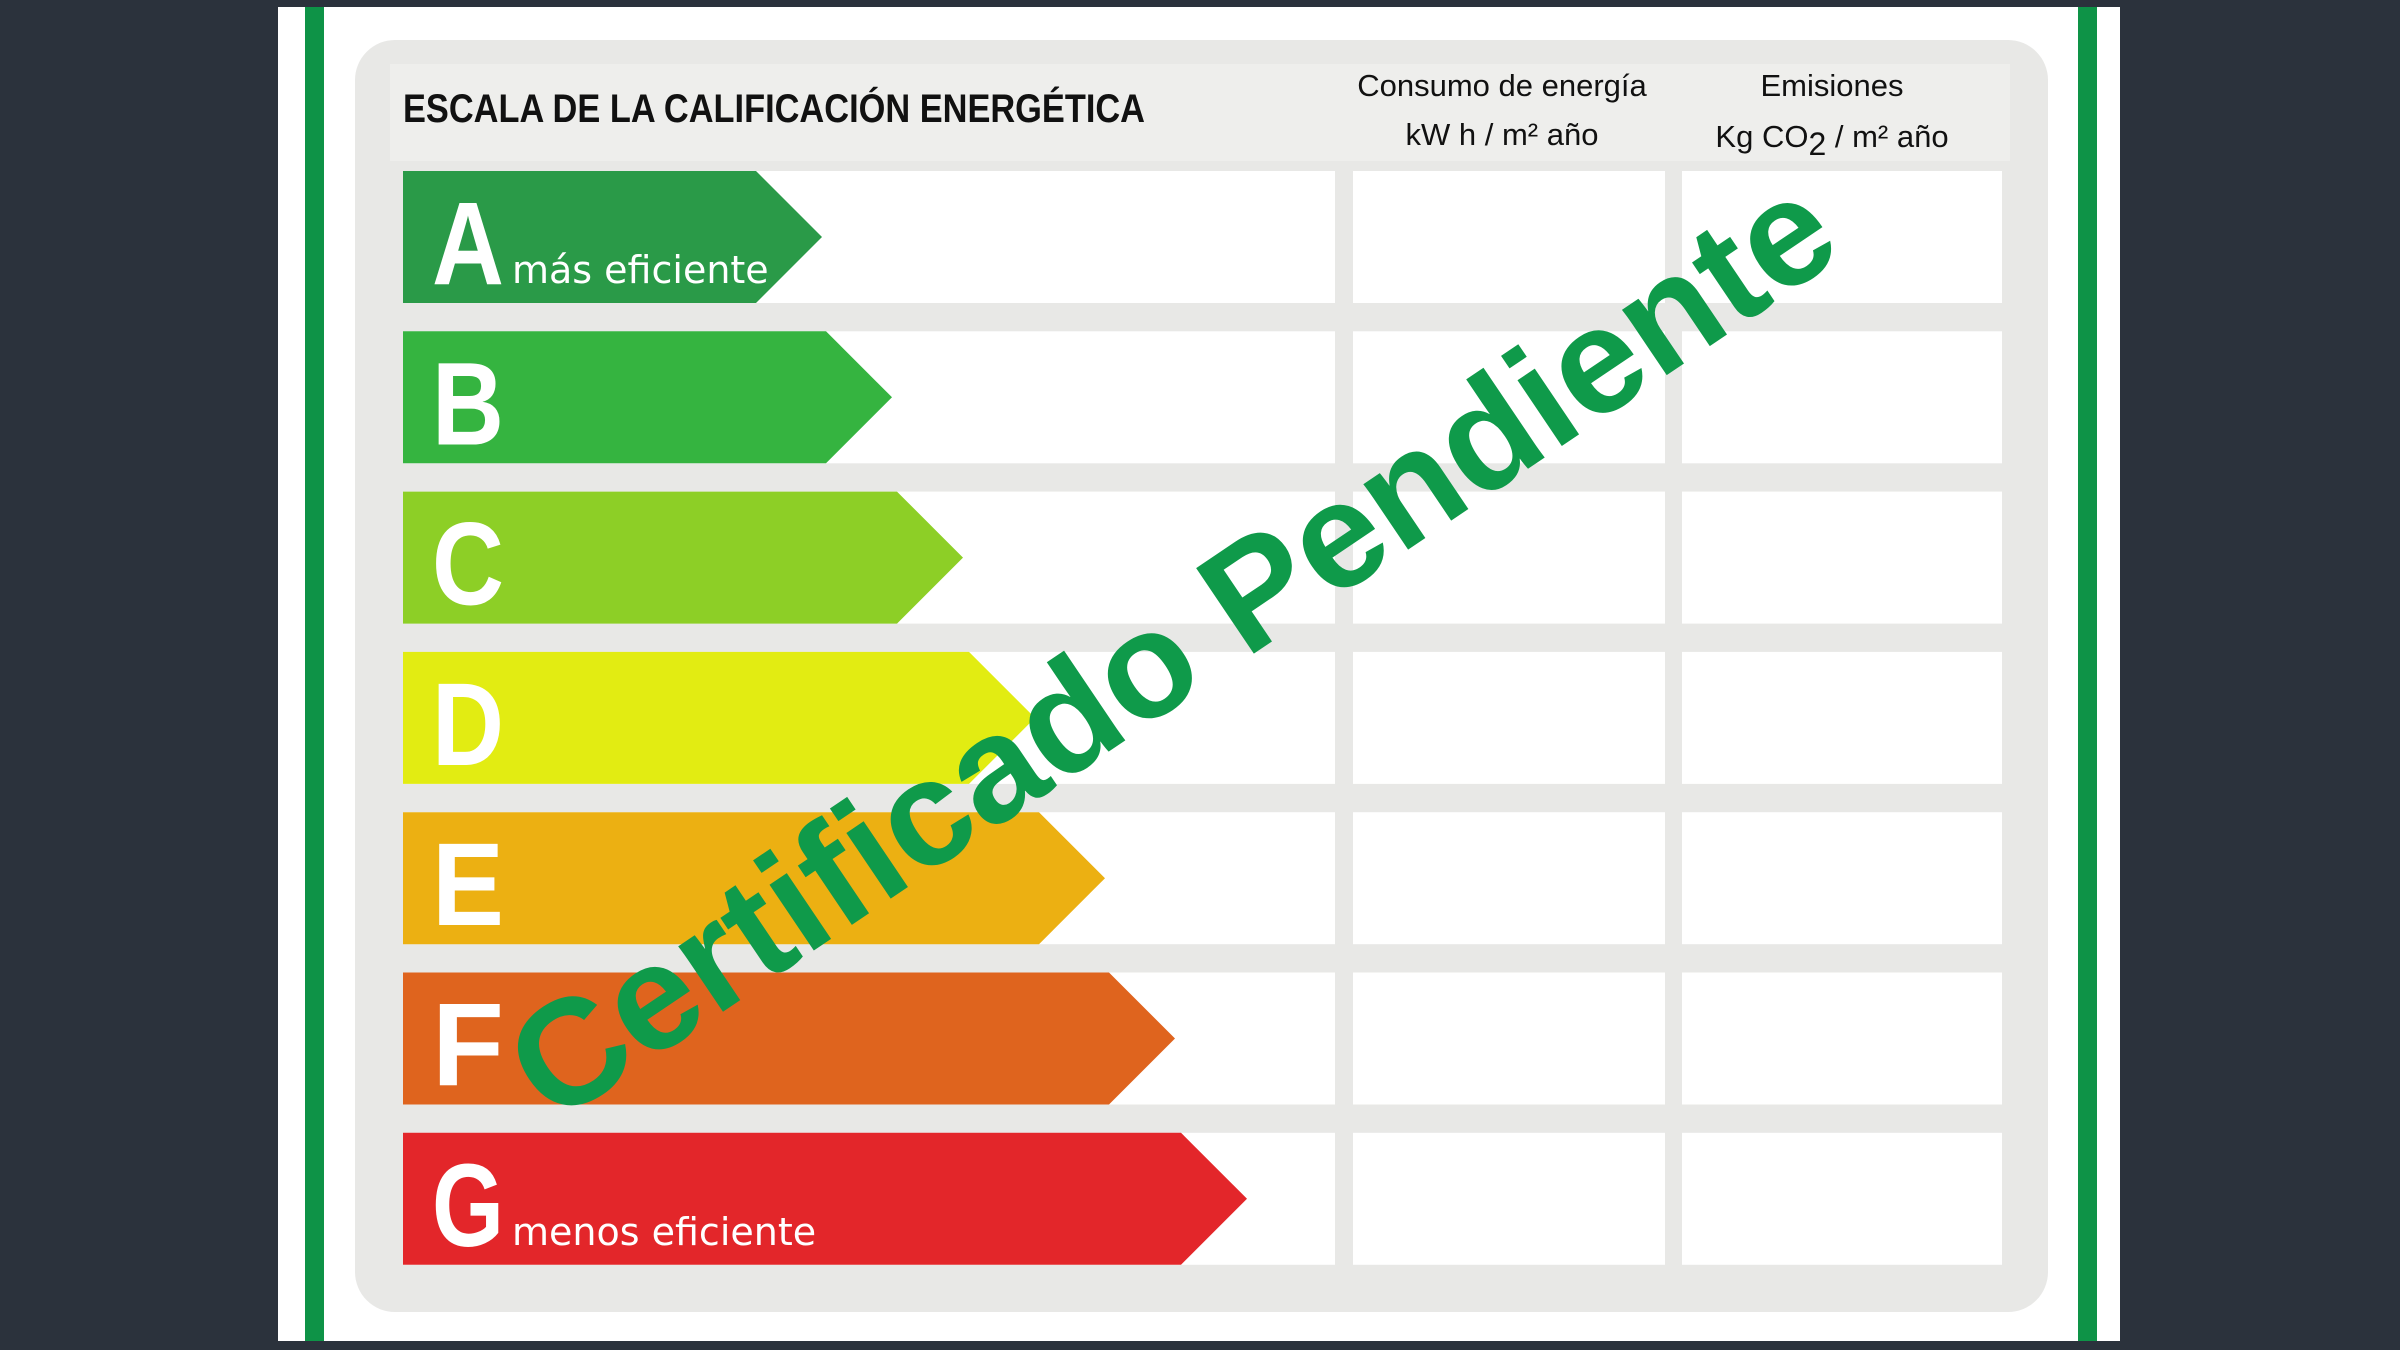 The height and width of the screenshot is (1350, 2400). I want to click on rating-letter: C, so click(468, 565).